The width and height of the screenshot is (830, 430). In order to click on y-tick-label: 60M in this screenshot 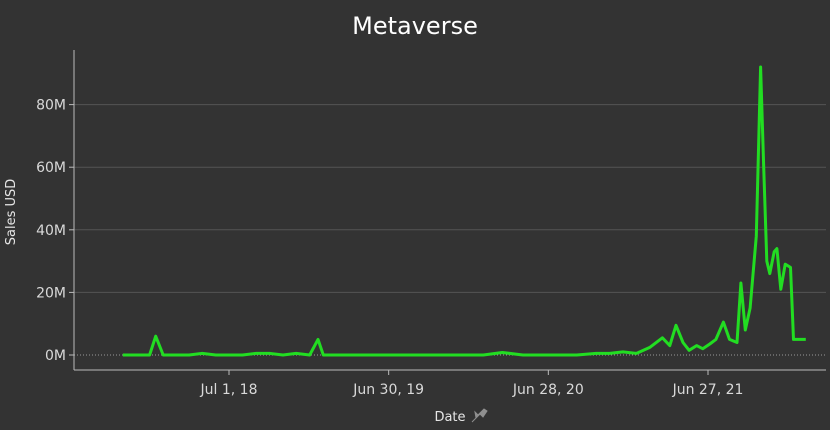, I will do `click(51, 168)`.